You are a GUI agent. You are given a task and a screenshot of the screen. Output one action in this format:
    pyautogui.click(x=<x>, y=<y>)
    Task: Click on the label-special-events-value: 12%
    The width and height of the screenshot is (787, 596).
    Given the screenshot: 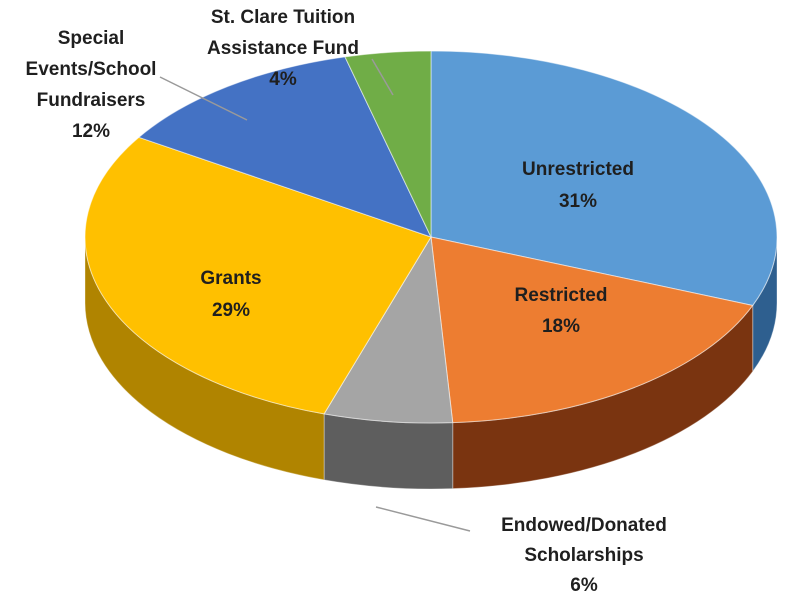 What is the action you would take?
    pyautogui.click(x=91, y=131)
    